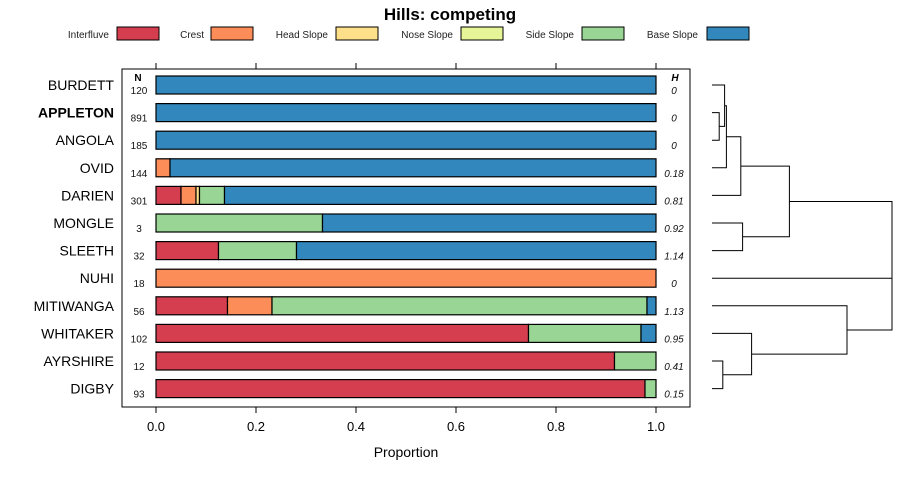 This screenshot has width=900, height=485. Describe the element at coordinates (156, 426) in the screenshot. I see `x-tick-label-0: 0.0` at that location.